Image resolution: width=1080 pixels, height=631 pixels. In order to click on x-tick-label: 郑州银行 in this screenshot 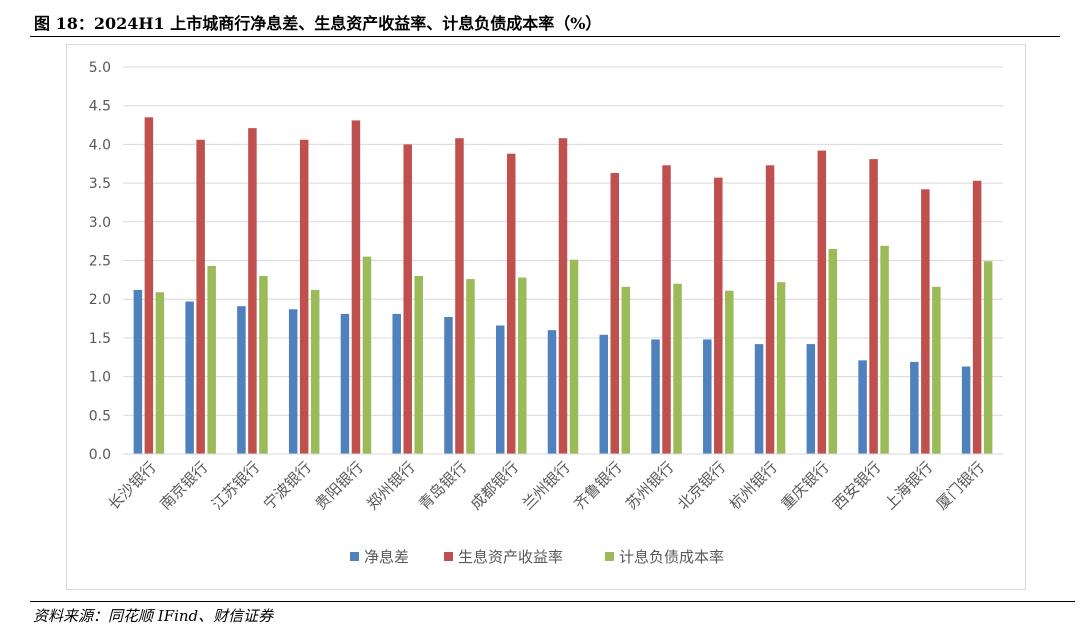, I will do `click(390, 485)`.